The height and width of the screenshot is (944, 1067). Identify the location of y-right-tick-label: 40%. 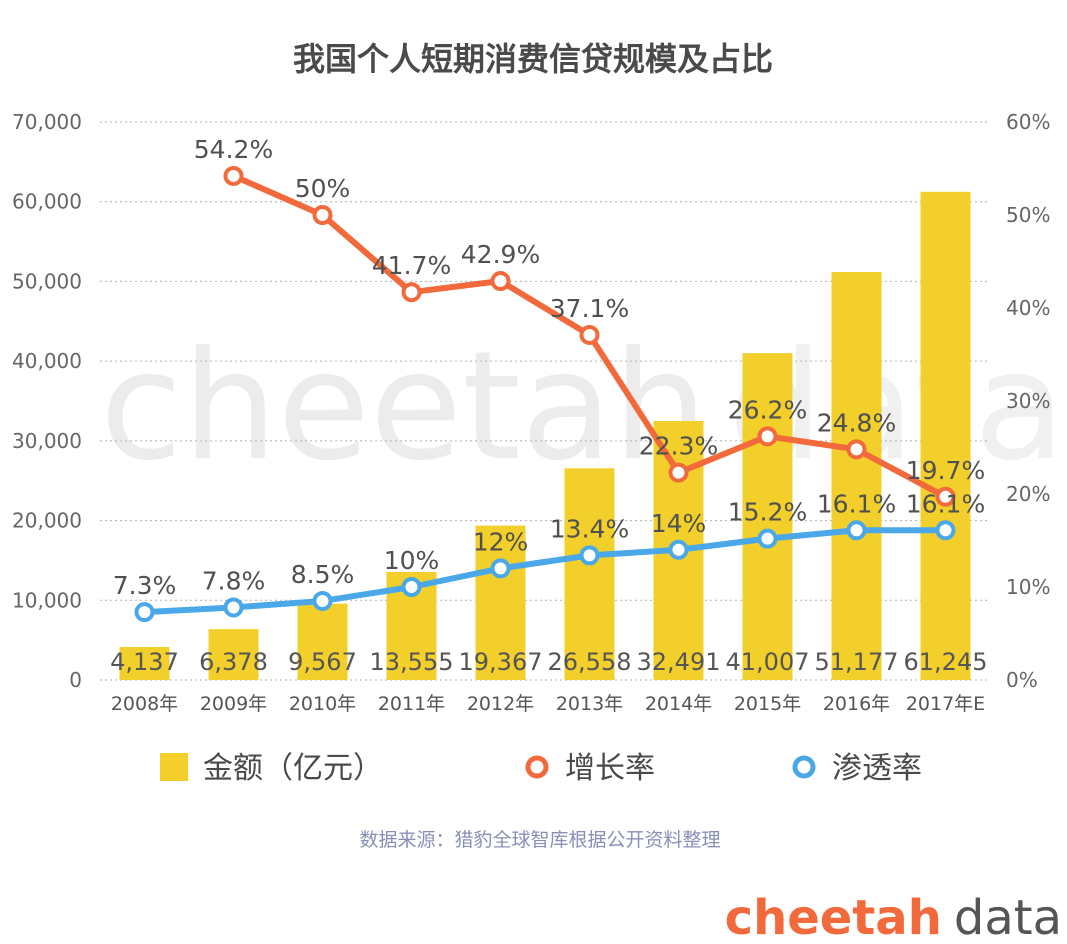
(1028, 308).